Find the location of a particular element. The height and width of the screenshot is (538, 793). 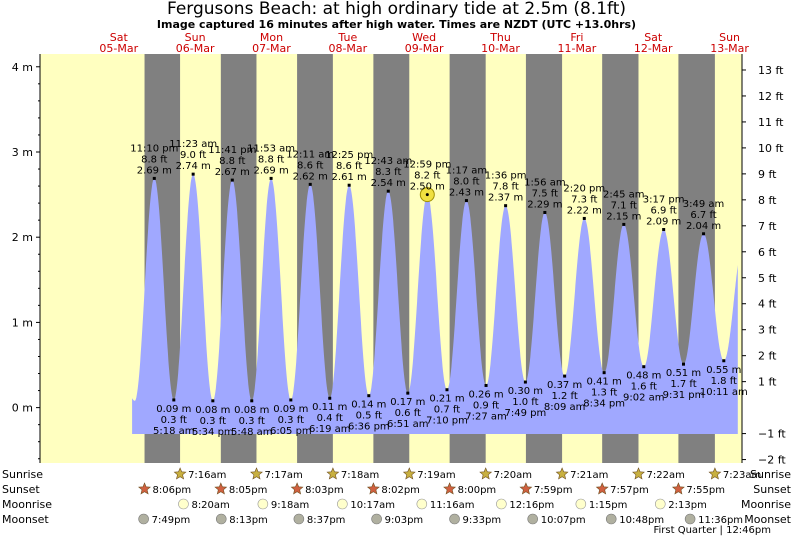

high-tide-time: 3:49 am is located at coordinates (704, 204).